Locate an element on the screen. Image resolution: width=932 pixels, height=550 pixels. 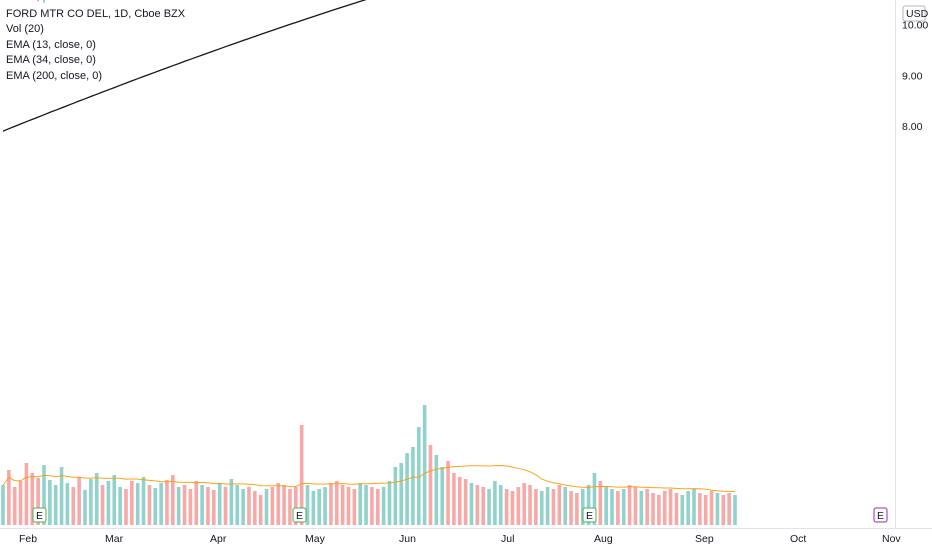
x-tick-label: May is located at coordinates (315, 539).